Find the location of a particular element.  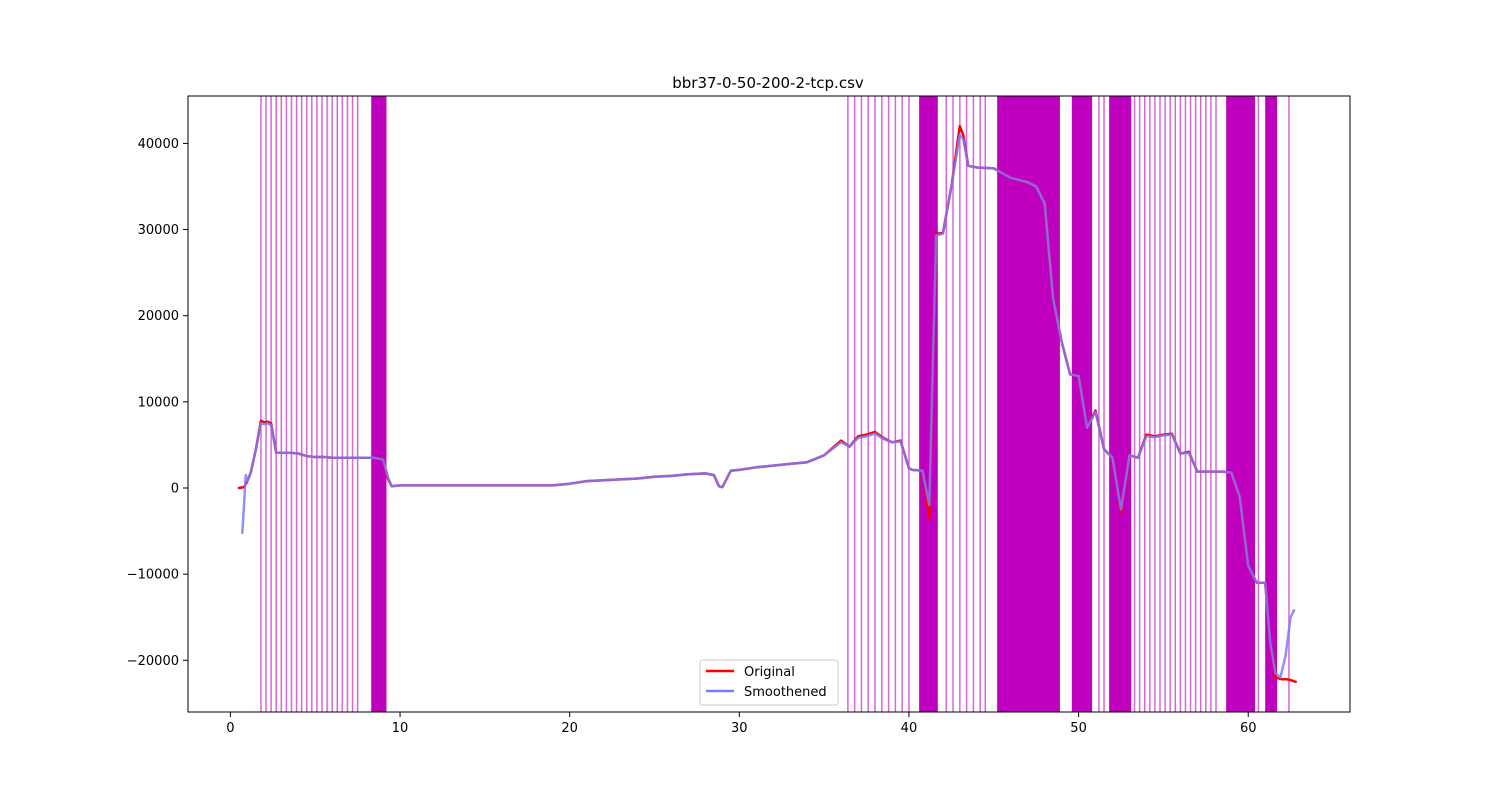

y-axis: −20000 −10000 0 10000 20000 30000 40000 is located at coordinates (157, 403).